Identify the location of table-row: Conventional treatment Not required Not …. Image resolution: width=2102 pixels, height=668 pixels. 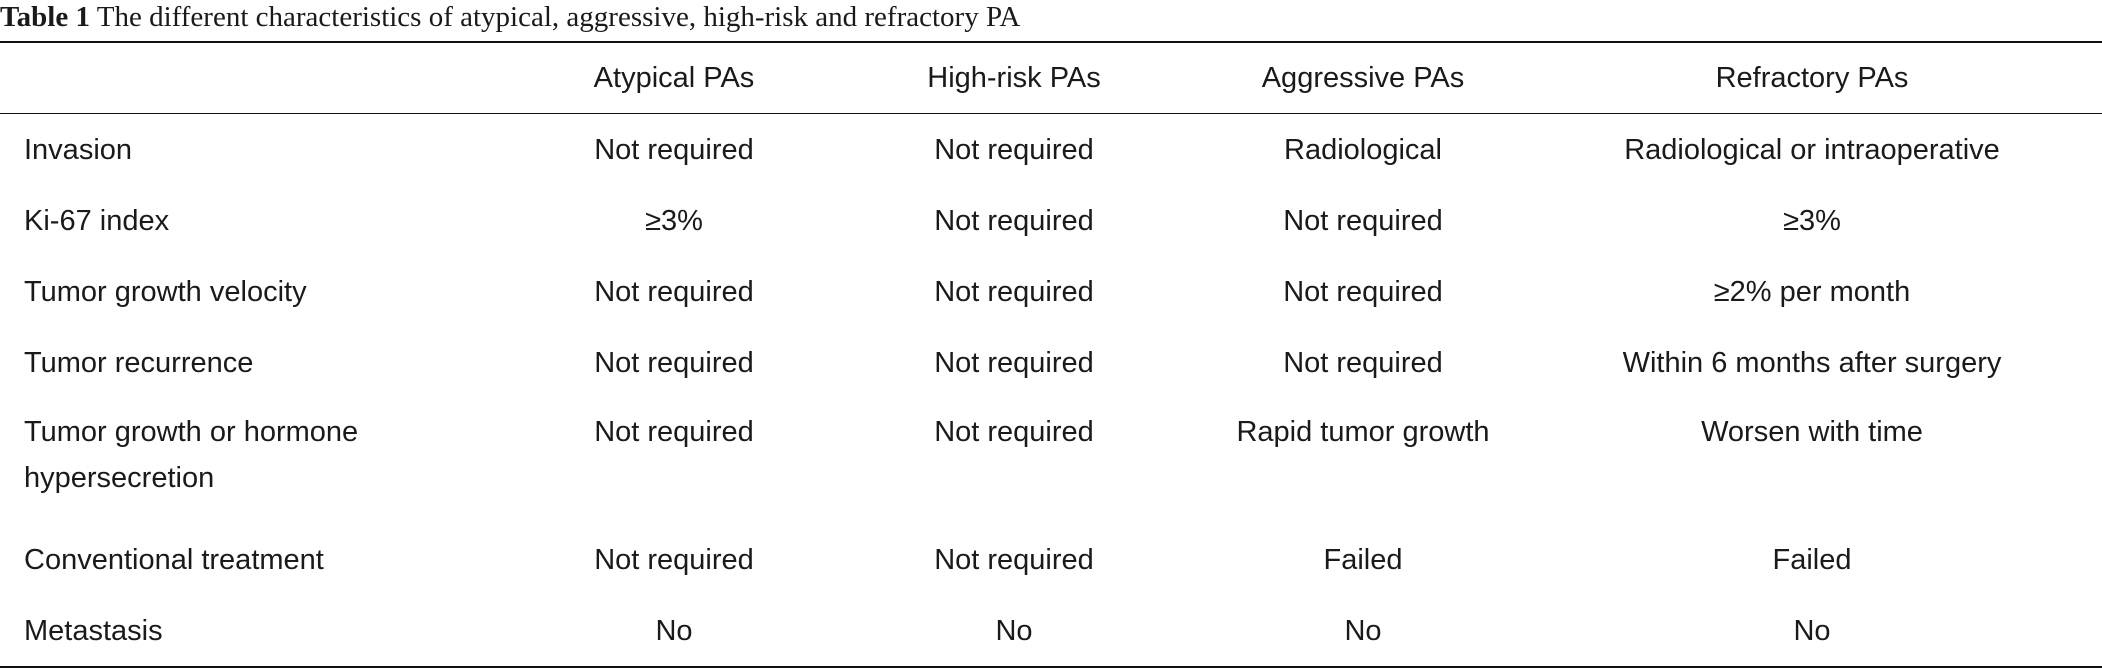
(1051, 559).